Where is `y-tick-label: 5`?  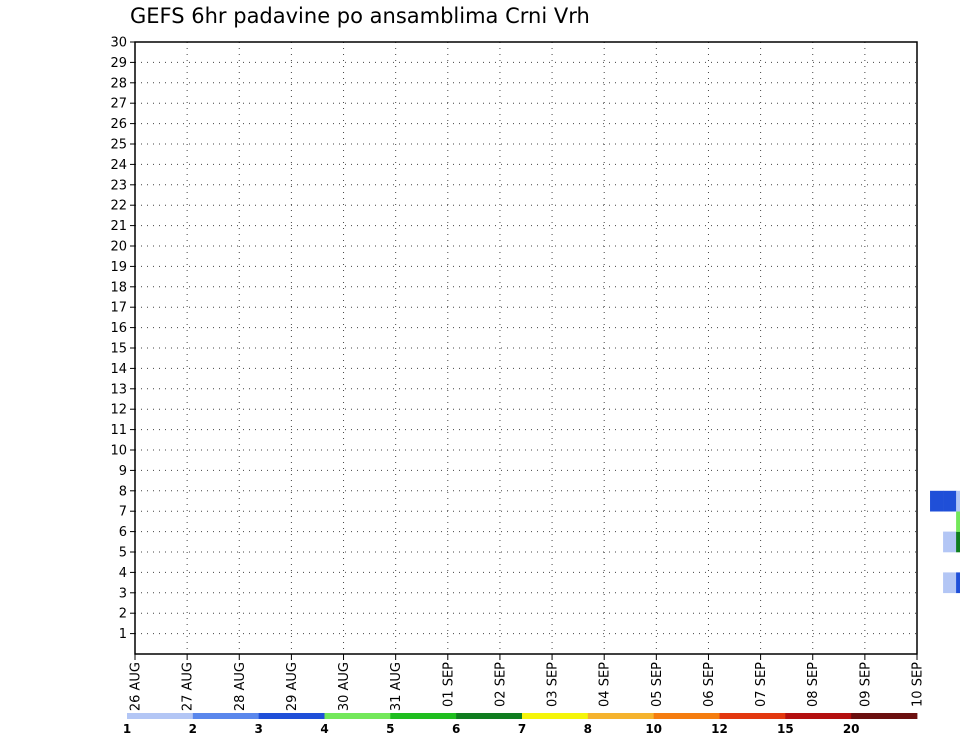 y-tick-label: 5 is located at coordinates (123, 553).